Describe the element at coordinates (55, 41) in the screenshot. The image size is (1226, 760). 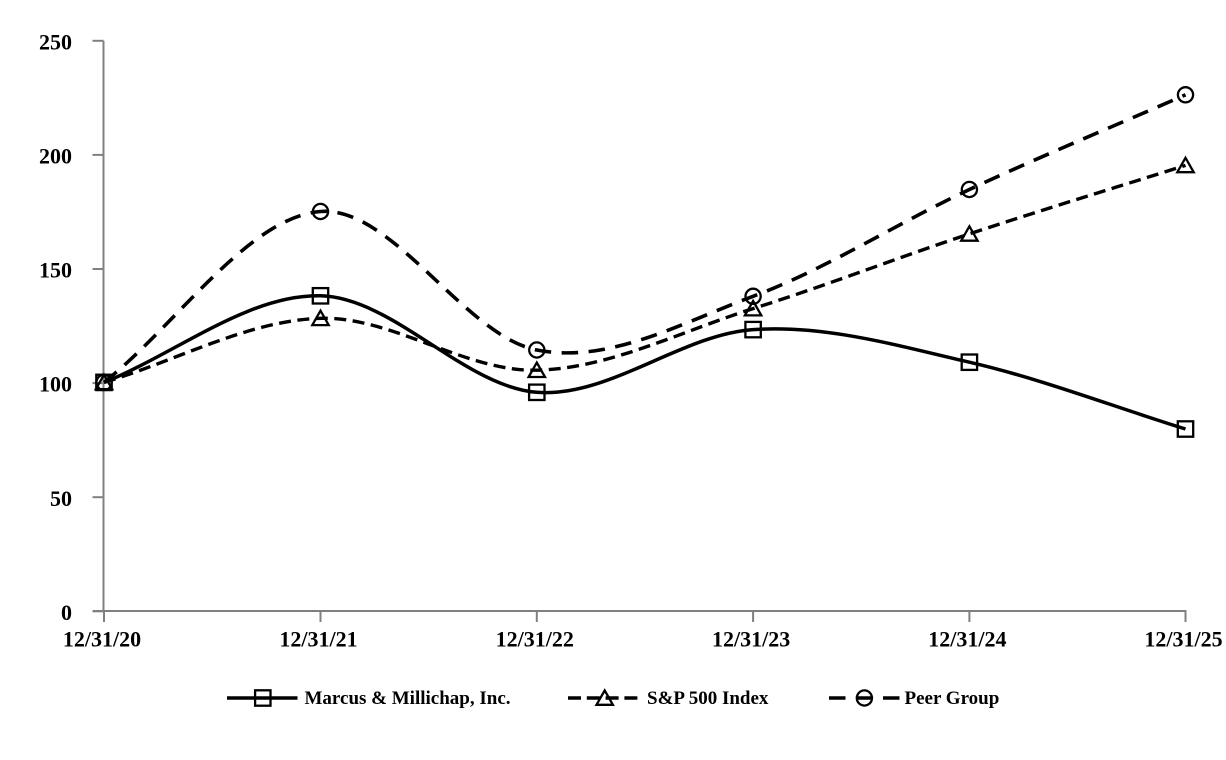
I see `svg-text: 250` at that location.